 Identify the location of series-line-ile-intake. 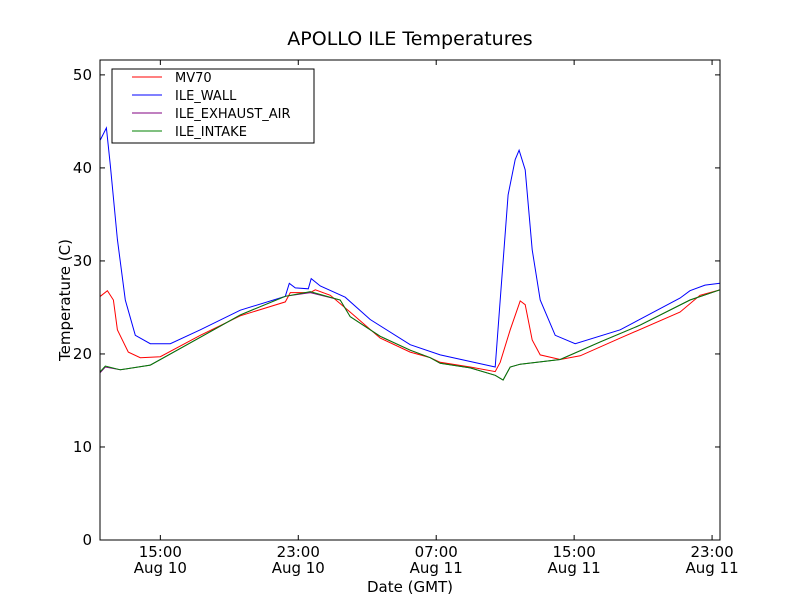
(410, 335).